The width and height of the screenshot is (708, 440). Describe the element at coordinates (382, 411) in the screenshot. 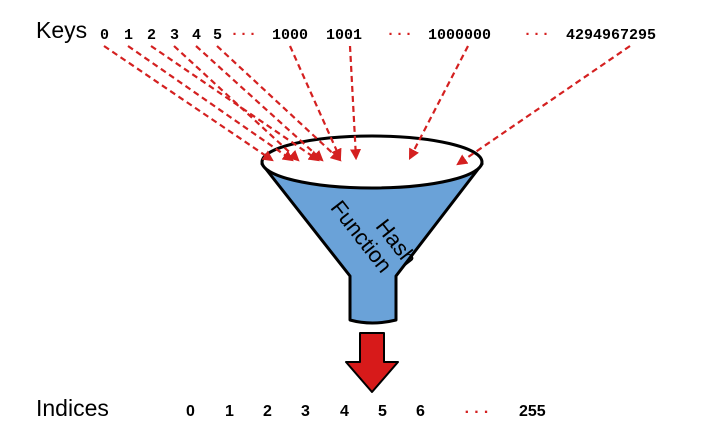

I see `index-item: 5` at that location.